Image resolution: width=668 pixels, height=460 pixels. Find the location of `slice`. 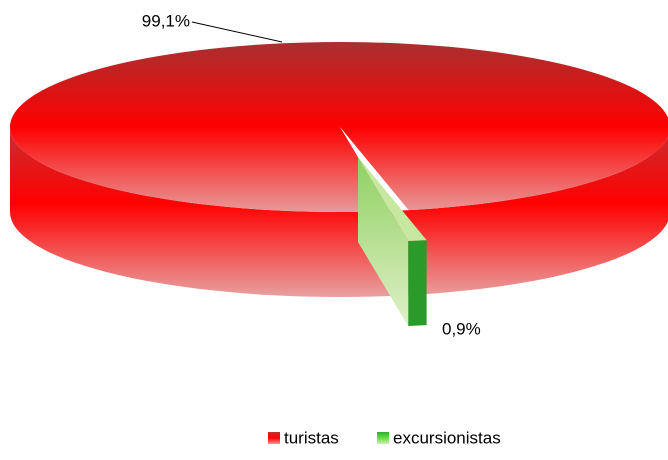

slice is located at coordinates (392, 199).